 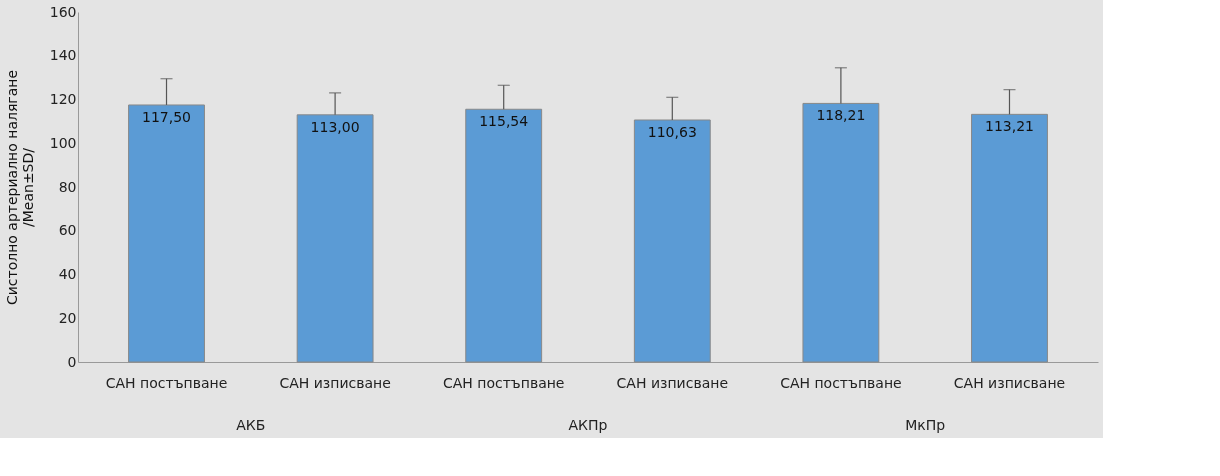 What do you see at coordinates (67, 317) in the screenshot?
I see `y-tick-label: 20` at bounding box center [67, 317].